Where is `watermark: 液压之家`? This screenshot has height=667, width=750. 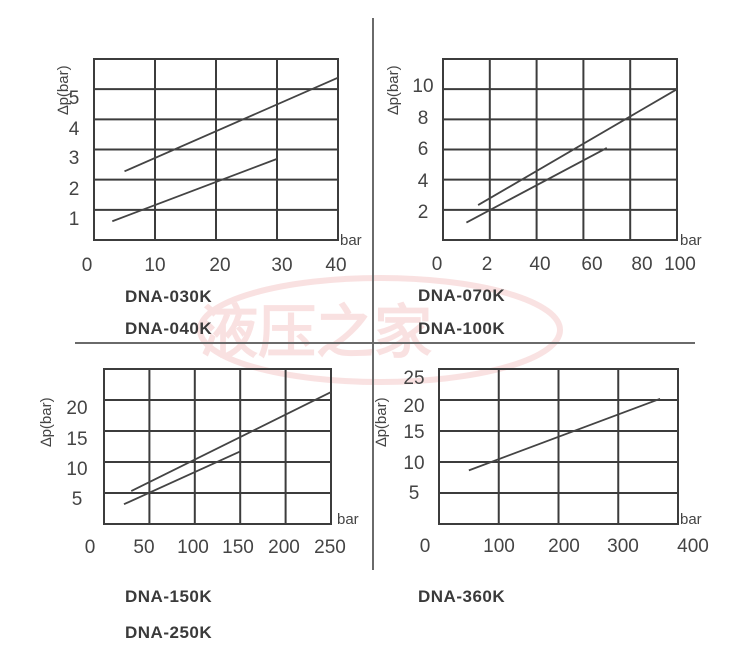
watermark: 液压之家 is located at coordinates (380, 330).